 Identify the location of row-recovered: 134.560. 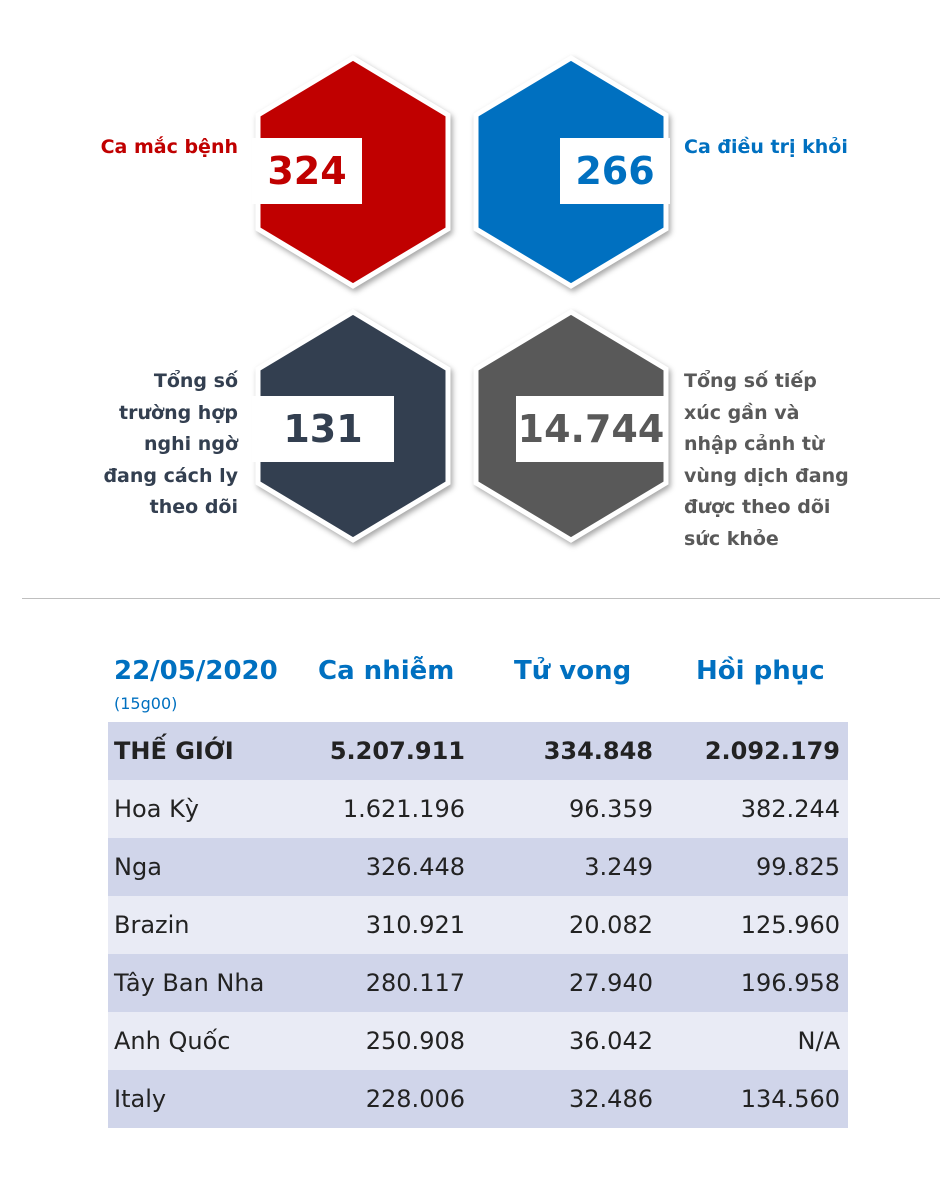
(790, 1099).